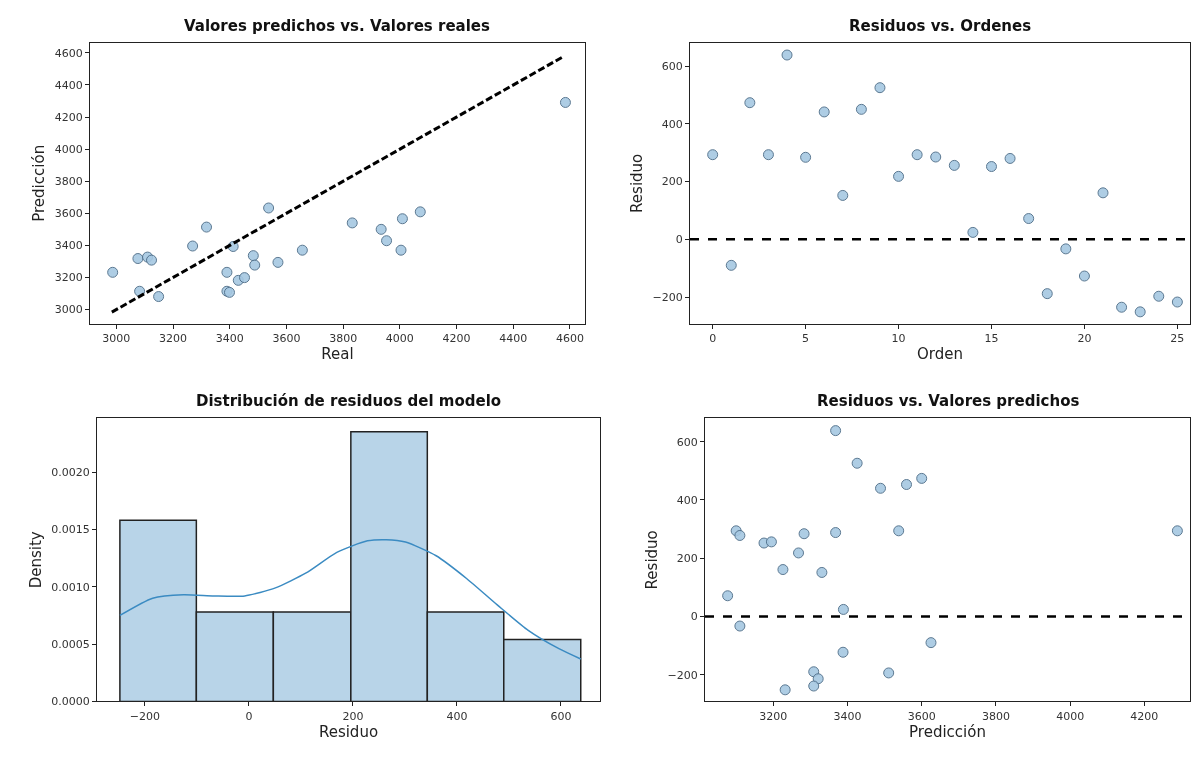 This screenshot has height=758, width=1197. Describe the element at coordinates (68, 85) in the screenshot. I see `y-tick-label: 4400` at that location.